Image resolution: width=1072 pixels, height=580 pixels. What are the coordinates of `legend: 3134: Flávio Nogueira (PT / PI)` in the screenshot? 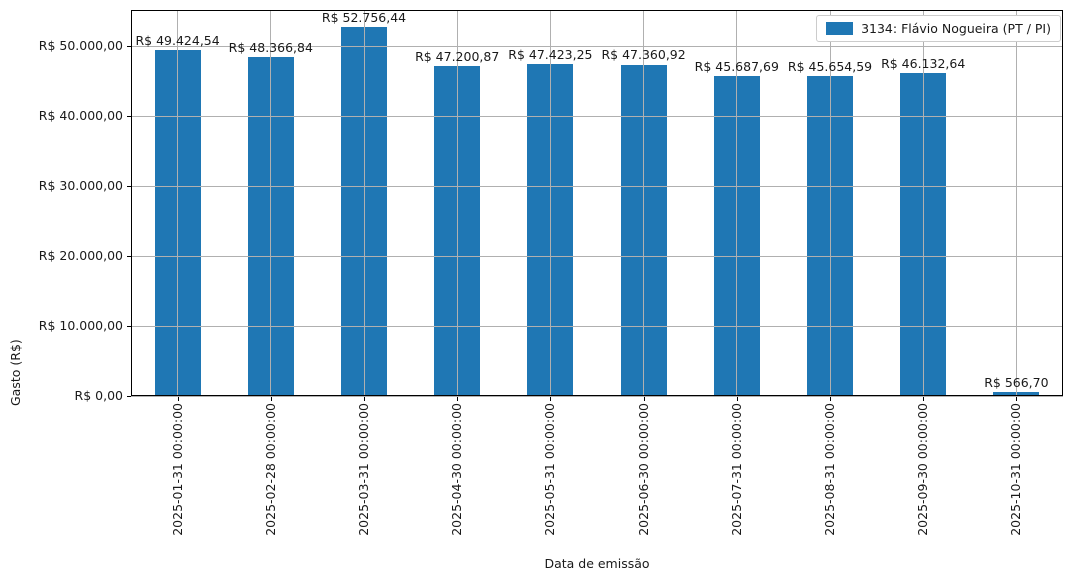 It's located at (938, 28).